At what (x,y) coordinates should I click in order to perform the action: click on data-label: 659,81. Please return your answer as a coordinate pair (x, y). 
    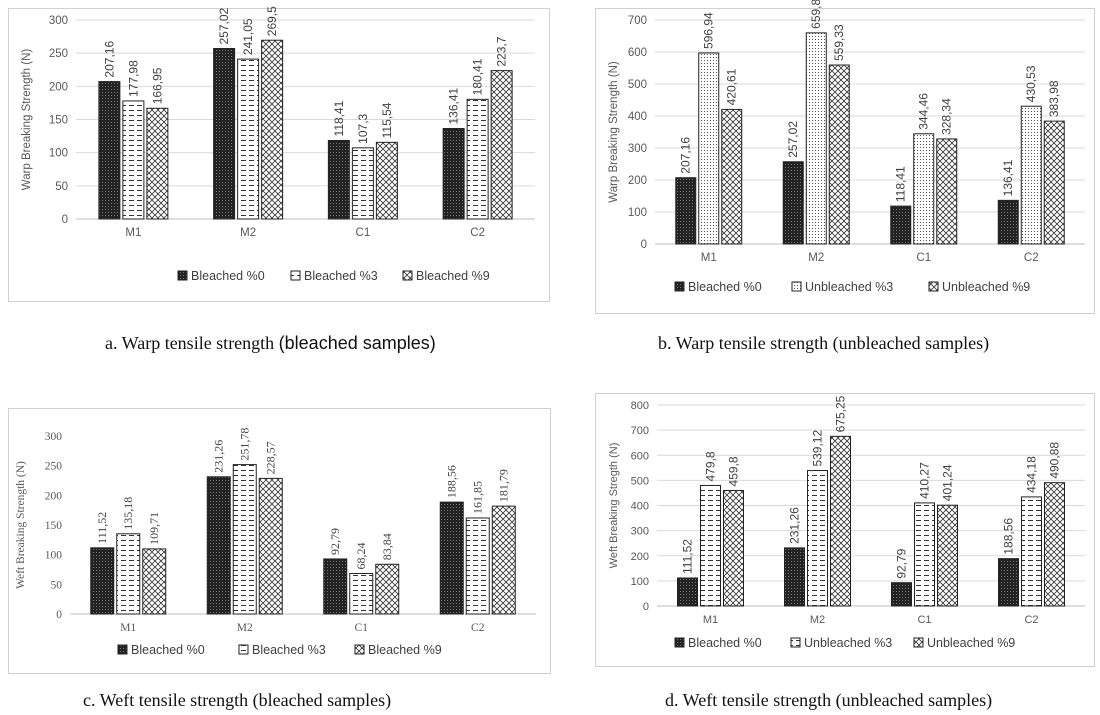
    Looking at the image, I should click on (816, 14).